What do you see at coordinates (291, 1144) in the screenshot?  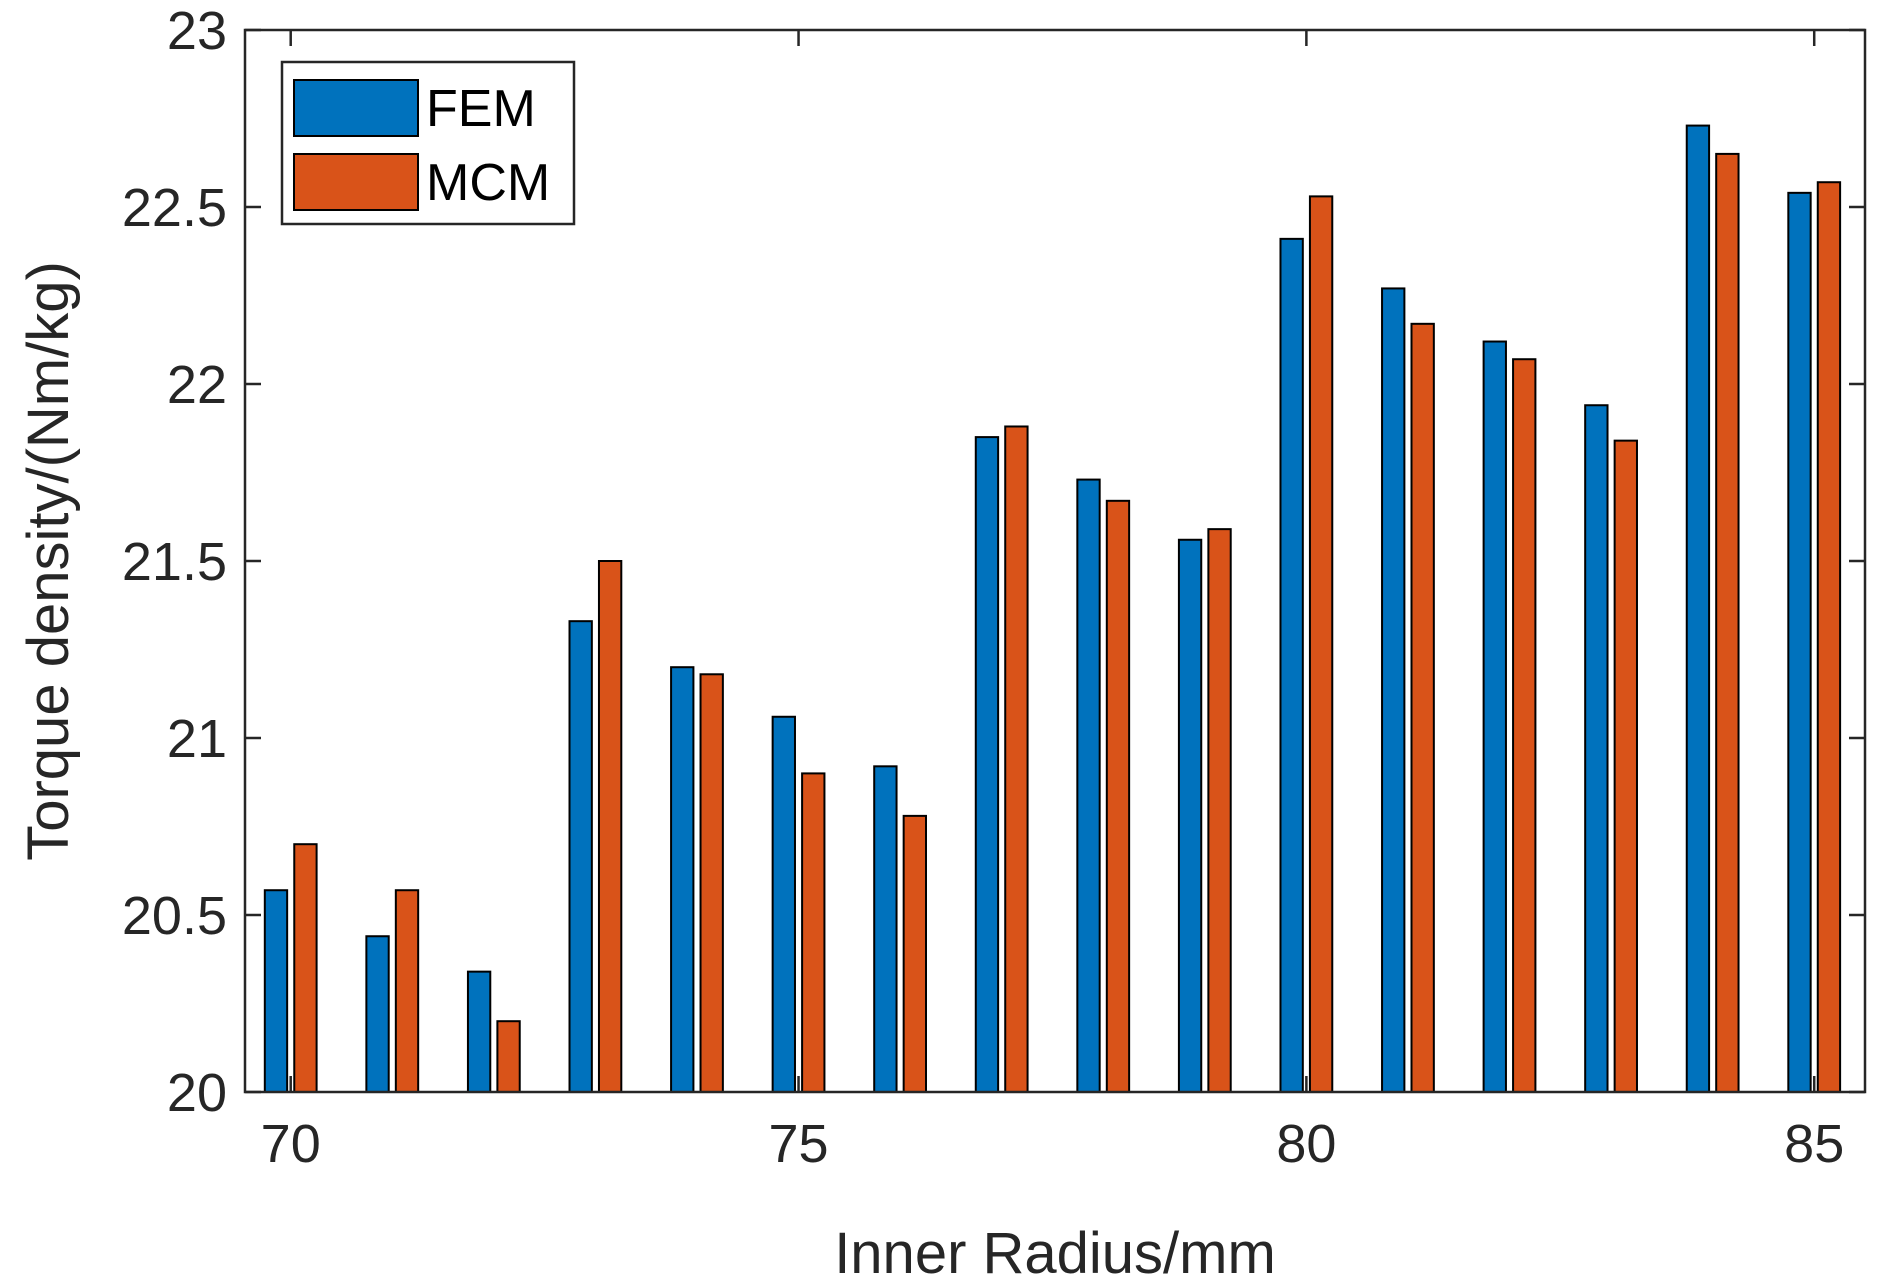 I see `x-tick-label: 70` at bounding box center [291, 1144].